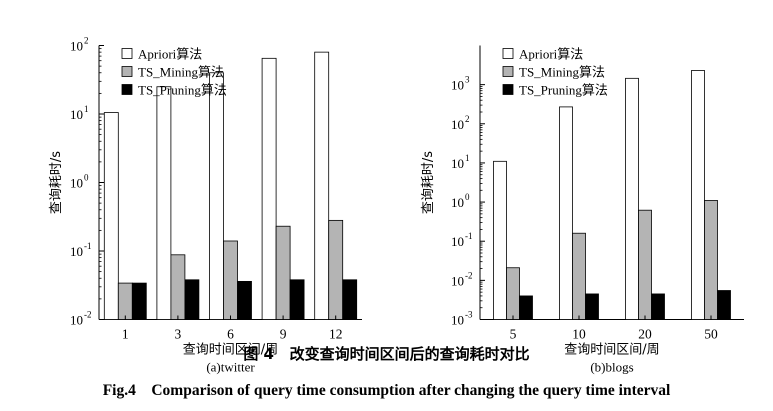 Image resolution: width=773 pixels, height=411 pixels. Describe the element at coordinates (467, 80) in the screenshot. I see `y-tick-exponent: 3` at that location.